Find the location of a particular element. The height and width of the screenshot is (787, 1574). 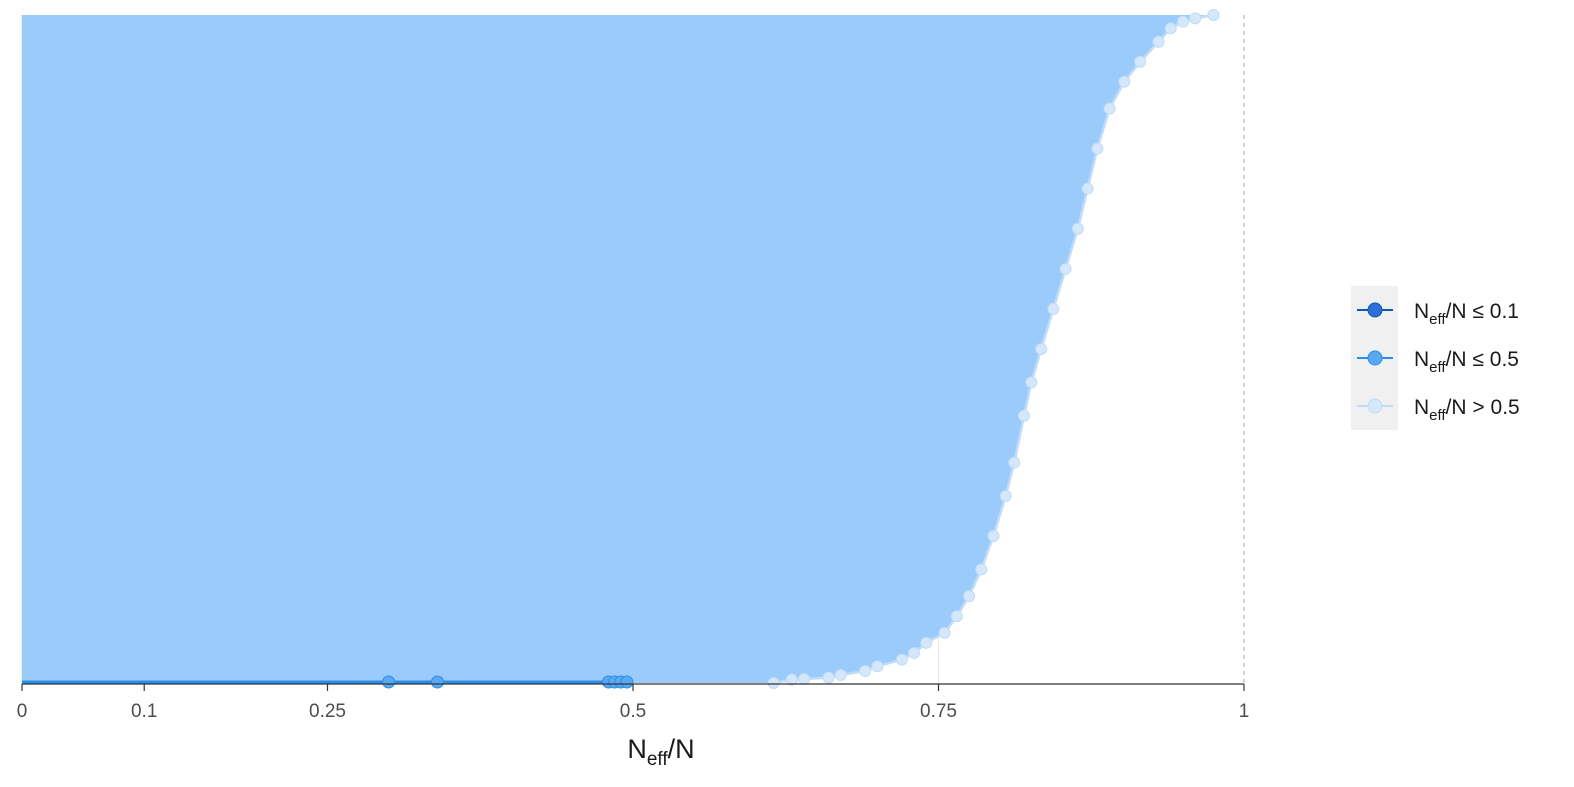

x-tick-label-3: 0.5 is located at coordinates (633, 711).